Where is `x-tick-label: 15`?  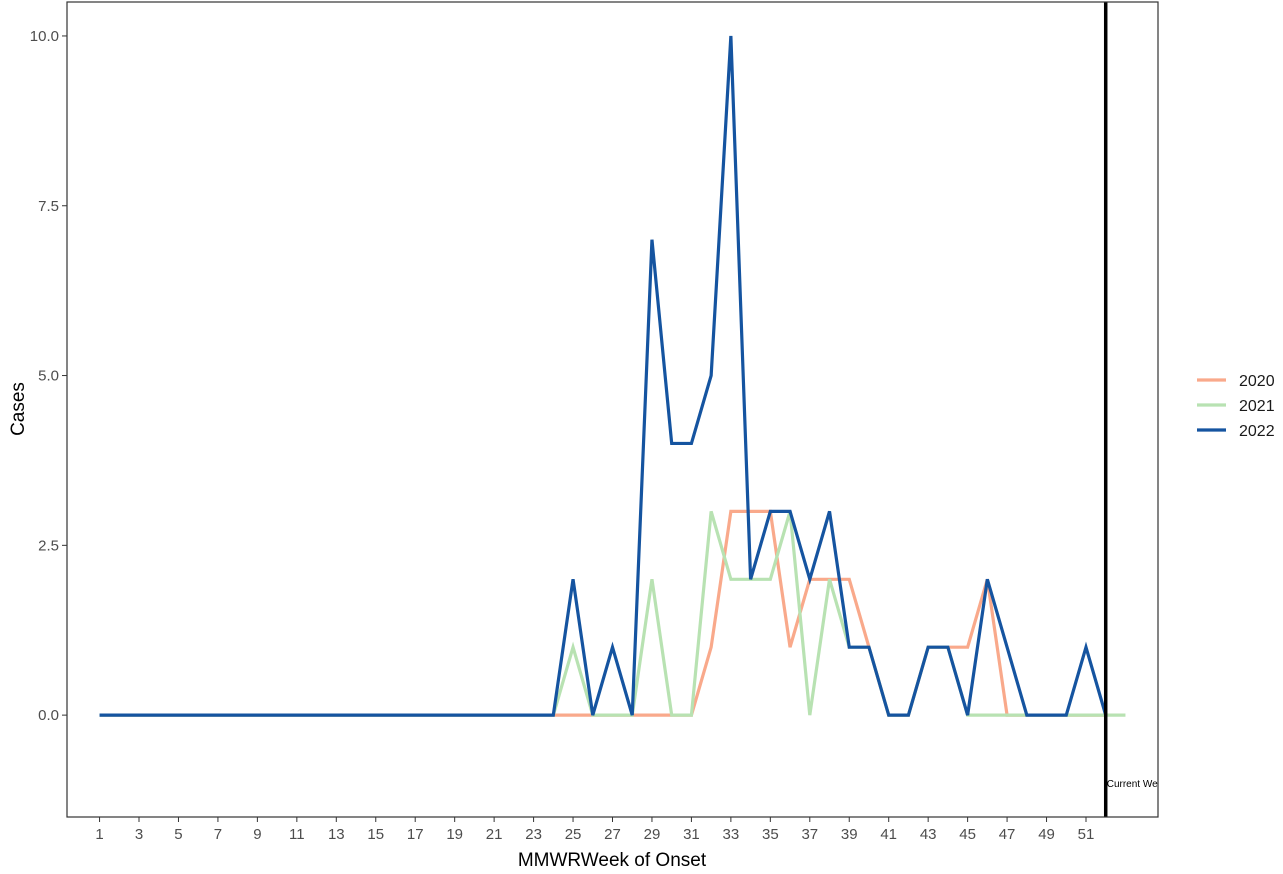
x-tick-label: 15 is located at coordinates (375, 834).